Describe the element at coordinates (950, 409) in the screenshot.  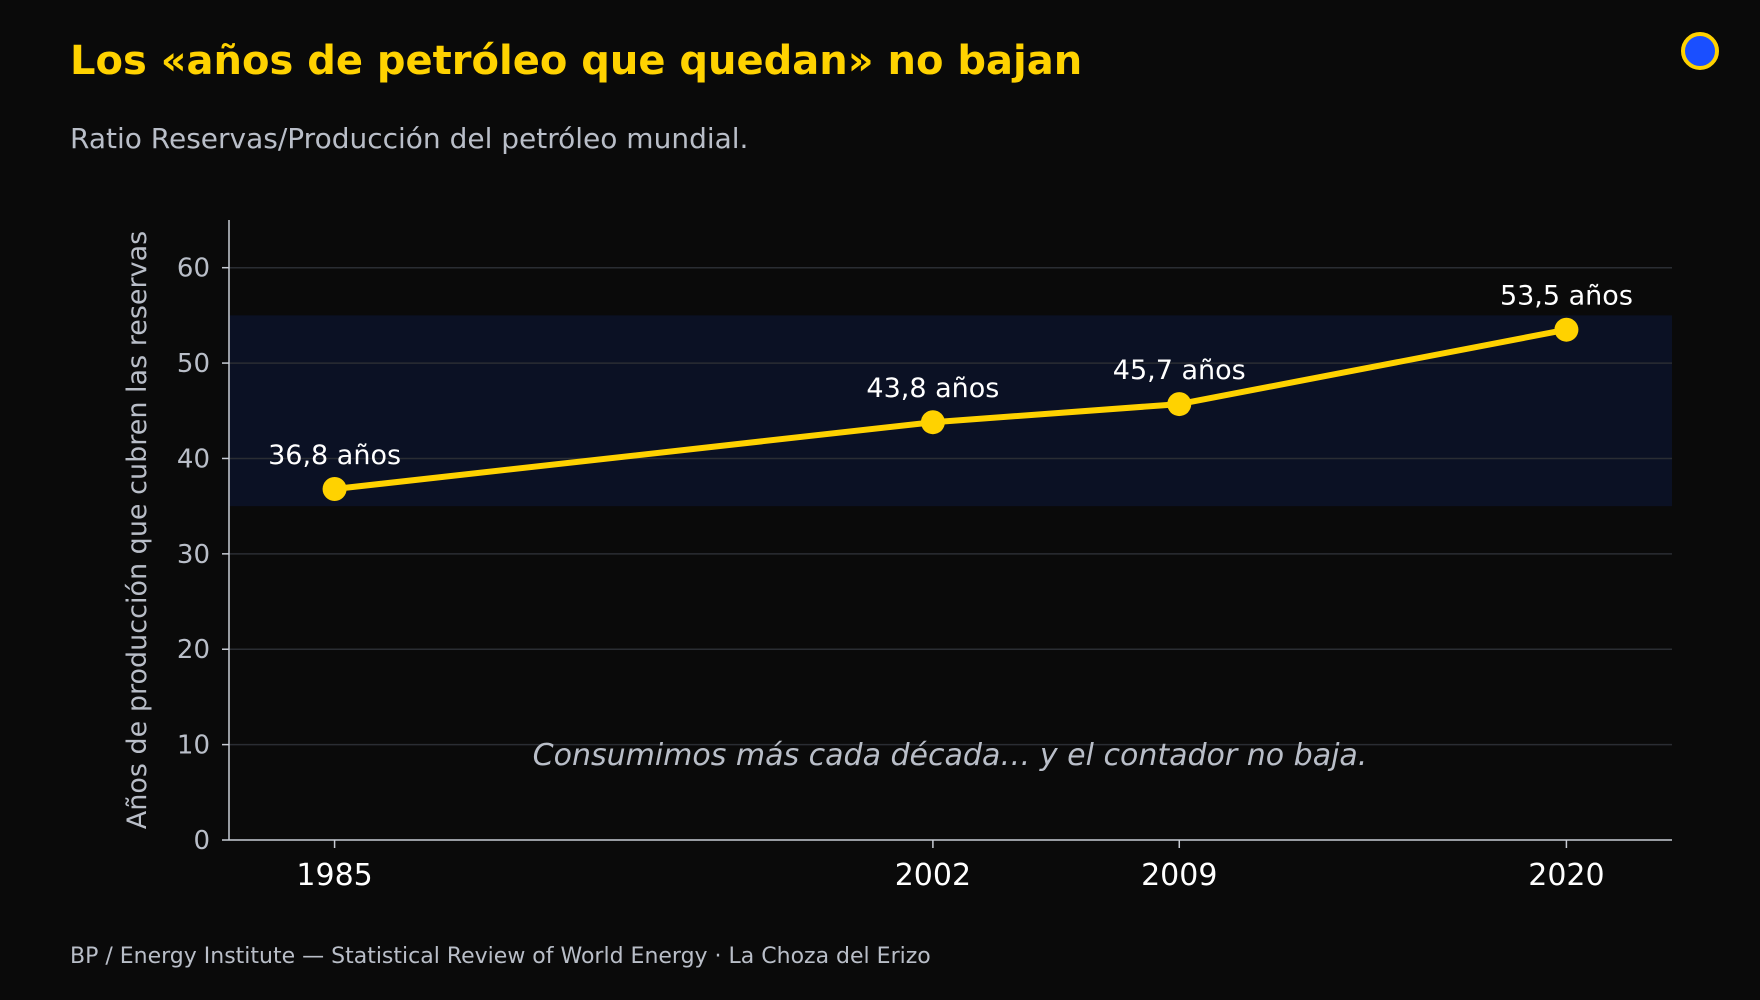
I see `series-line` at that location.